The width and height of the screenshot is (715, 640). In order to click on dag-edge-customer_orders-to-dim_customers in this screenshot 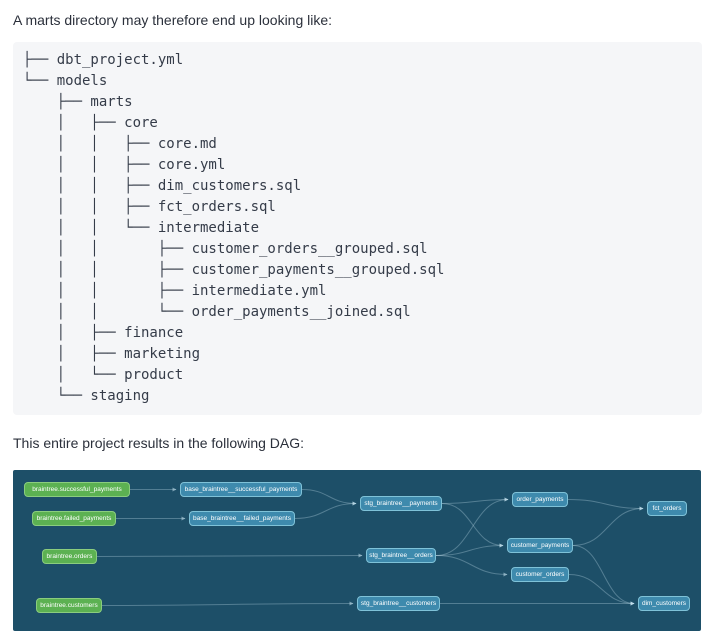, I will do `click(601, 590)`.